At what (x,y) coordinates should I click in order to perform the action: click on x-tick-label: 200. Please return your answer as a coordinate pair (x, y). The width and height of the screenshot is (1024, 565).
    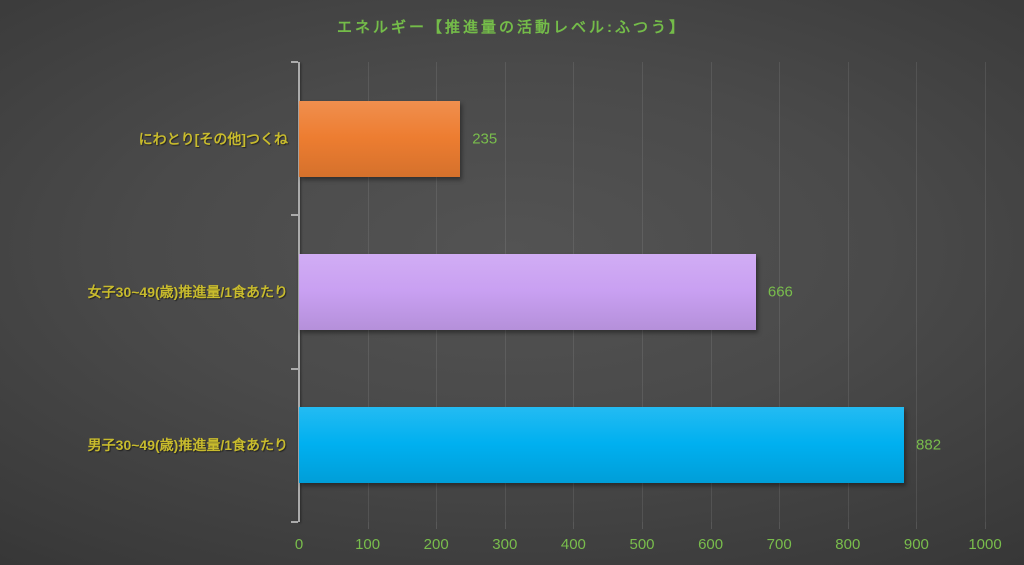
    Looking at the image, I should click on (436, 544).